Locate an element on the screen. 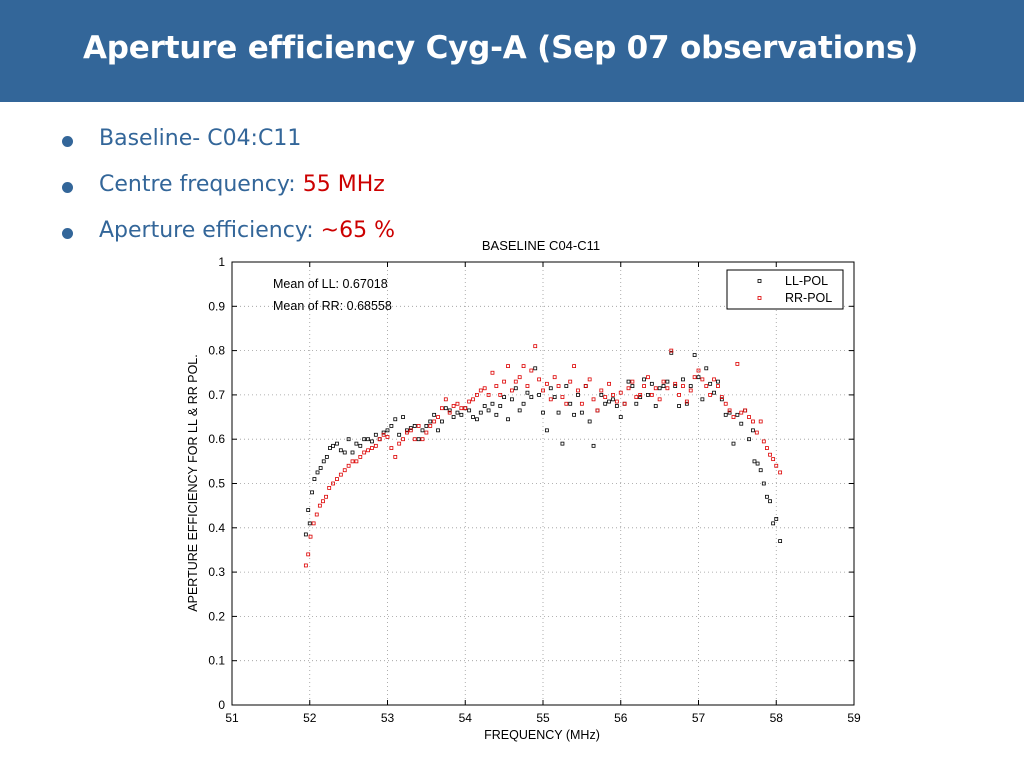 The height and width of the screenshot is (768, 1024). legend-label-rr: RR-POL is located at coordinates (808, 298).